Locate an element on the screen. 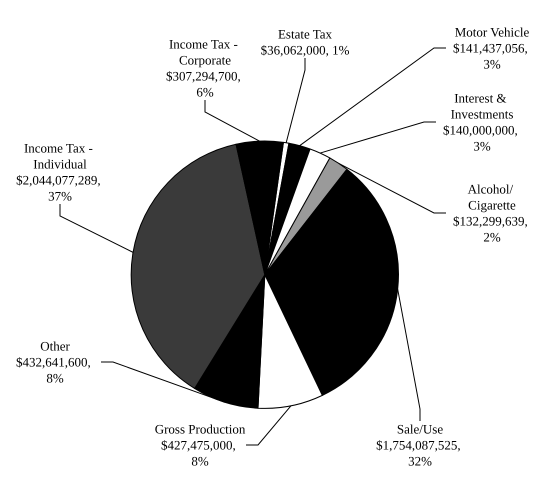 The image size is (546, 495). data-label: $427,475,000, 8% is located at coordinates (200, 453).